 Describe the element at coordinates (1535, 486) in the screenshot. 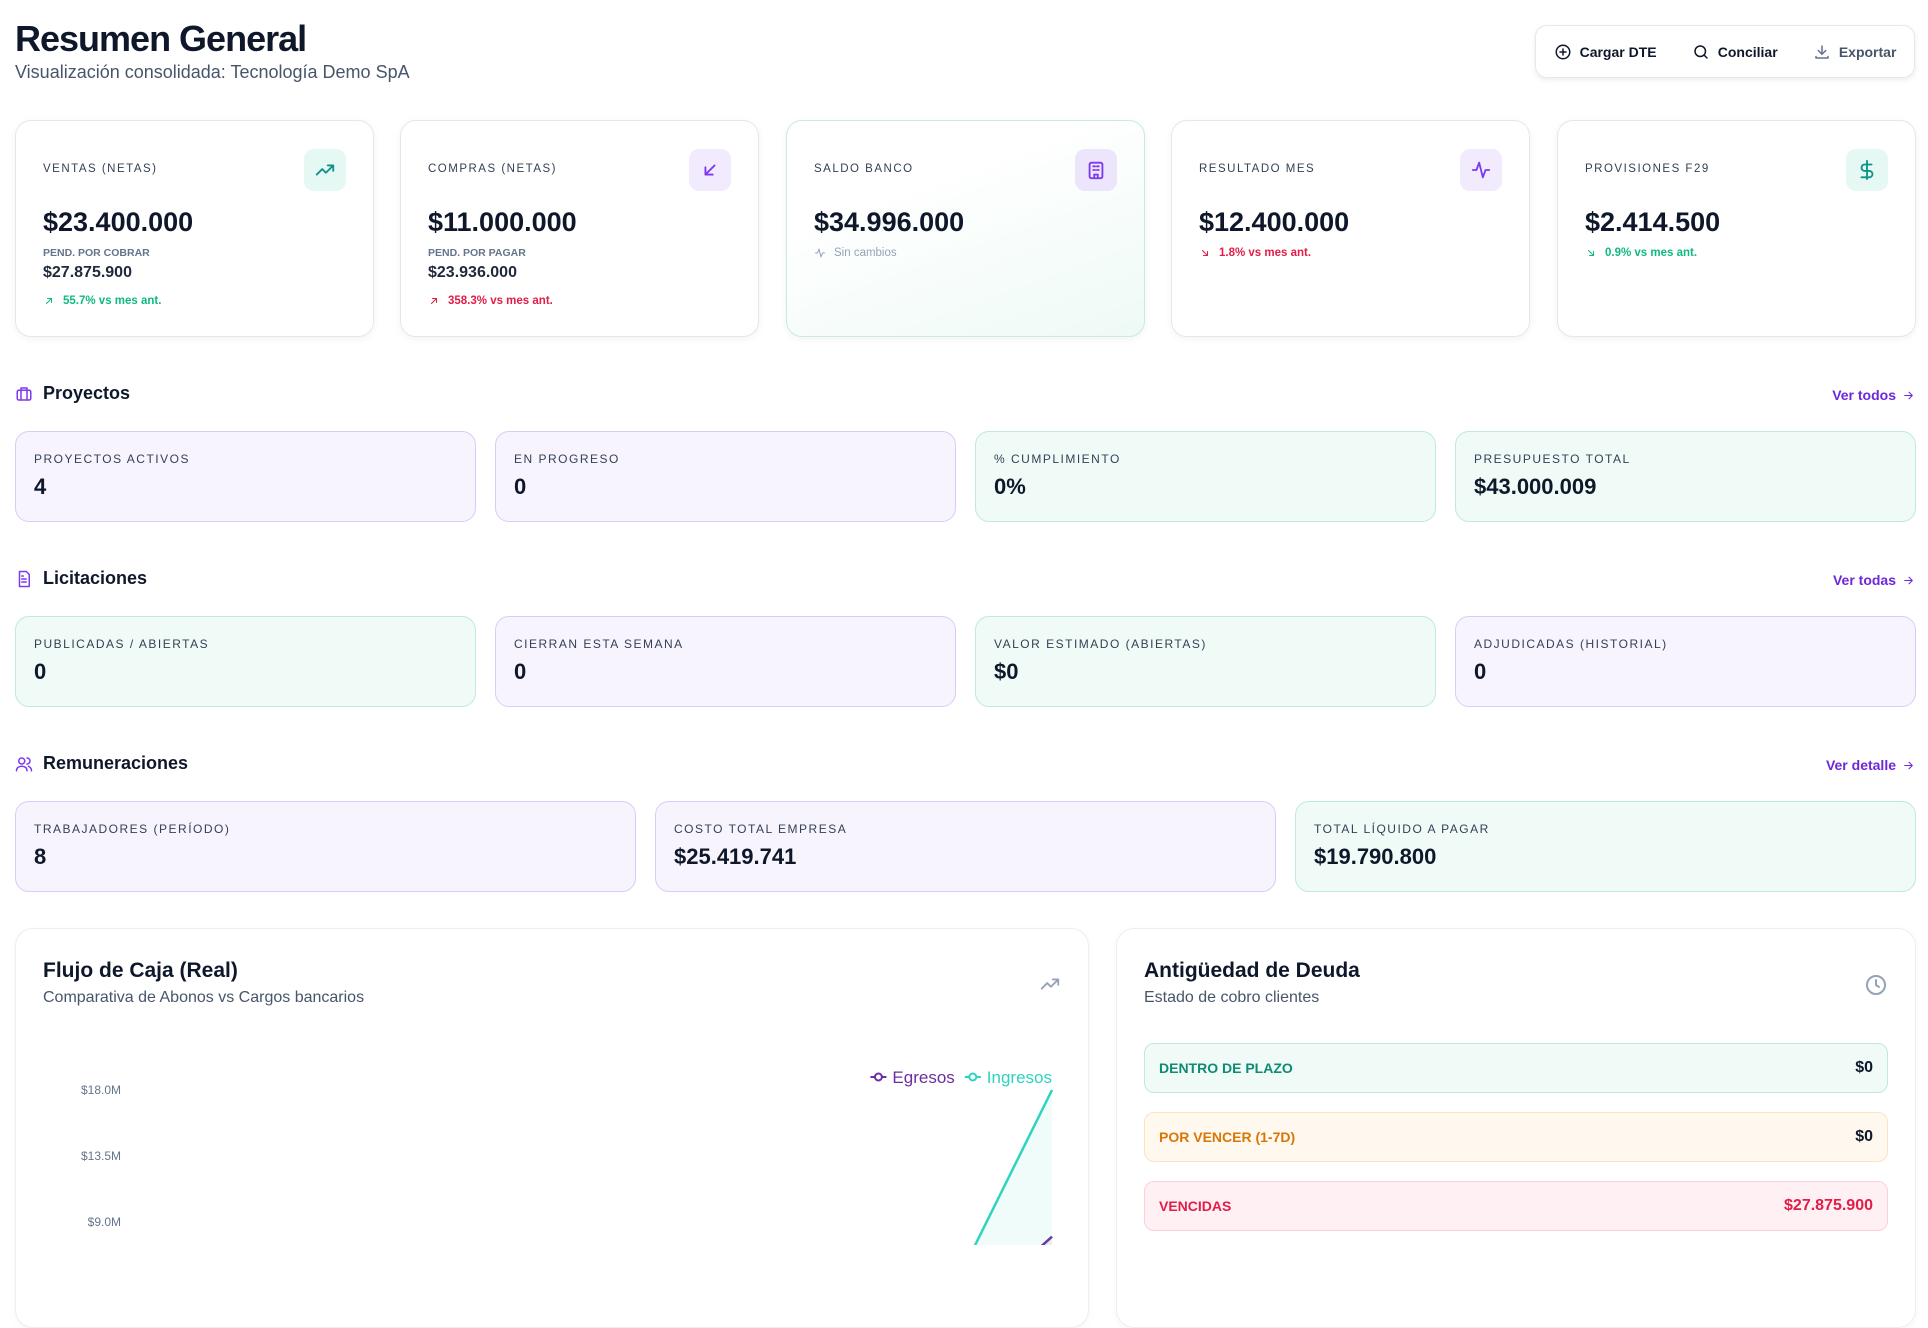

I see `stat-value: $43.000.009` at that location.